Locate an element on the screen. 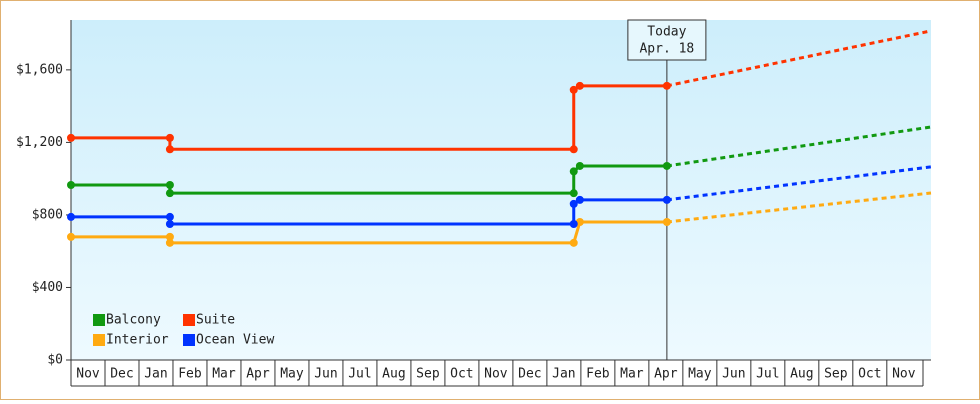 The width and height of the screenshot is (980, 404). legend-label: Ocean View is located at coordinates (235, 340).